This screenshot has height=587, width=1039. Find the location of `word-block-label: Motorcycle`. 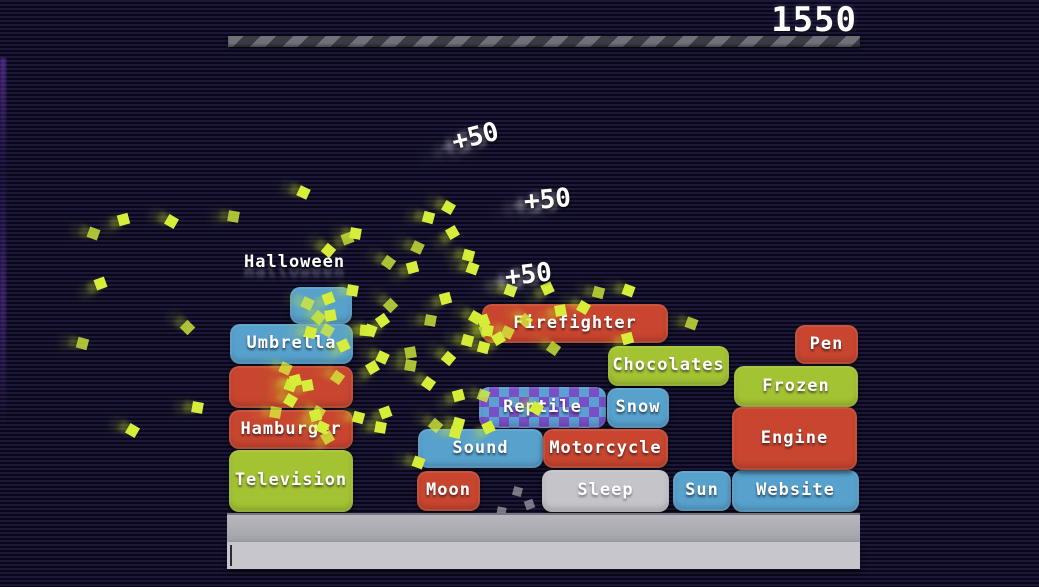

word-block-label: Motorcycle is located at coordinates (605, 448).